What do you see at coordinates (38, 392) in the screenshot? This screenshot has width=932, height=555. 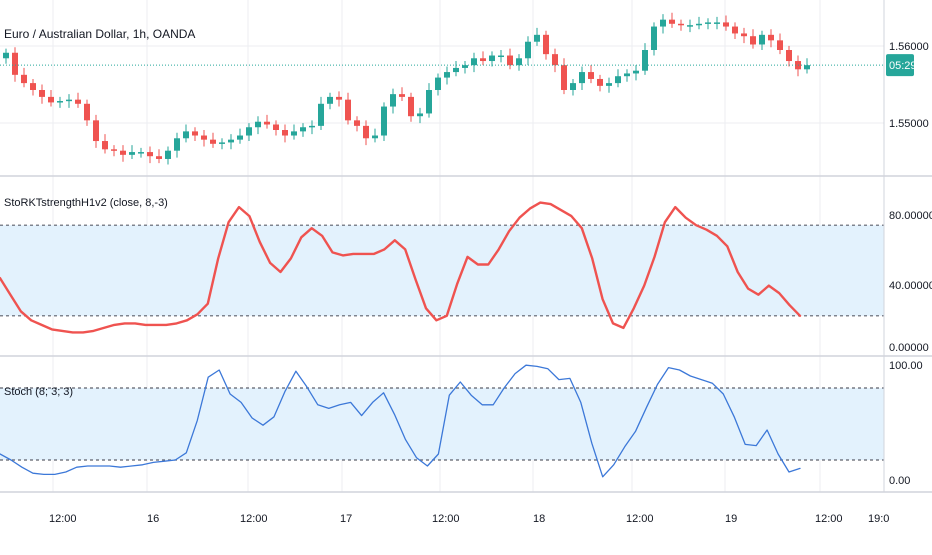 I see `indicator-2-label: Stoch (8; 3; 3)` at bounding box center [38, 392].